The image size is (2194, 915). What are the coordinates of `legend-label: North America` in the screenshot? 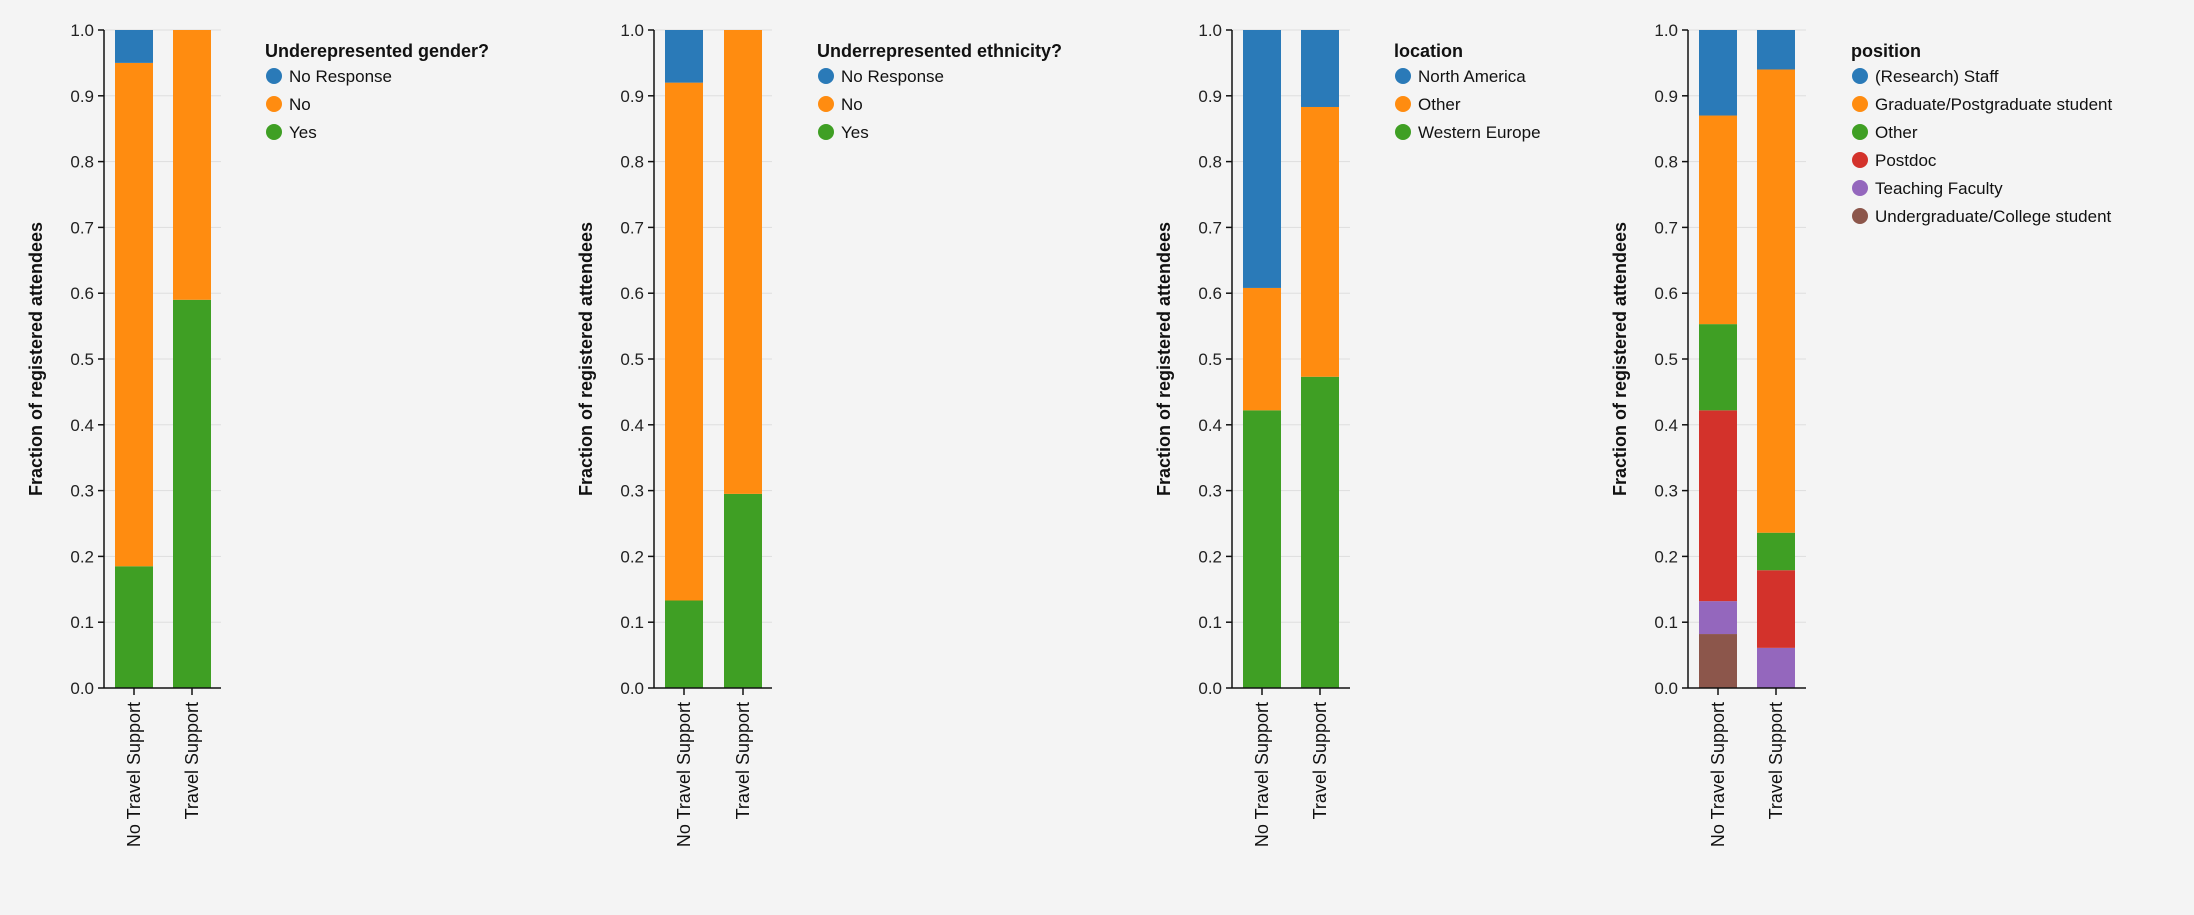 It's located at (1472, 76).